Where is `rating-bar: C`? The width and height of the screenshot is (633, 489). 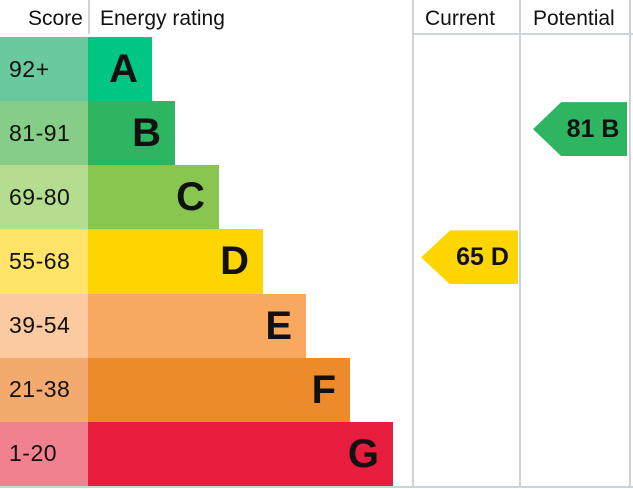 rating-bar: C is located at coordinates (153, 197).